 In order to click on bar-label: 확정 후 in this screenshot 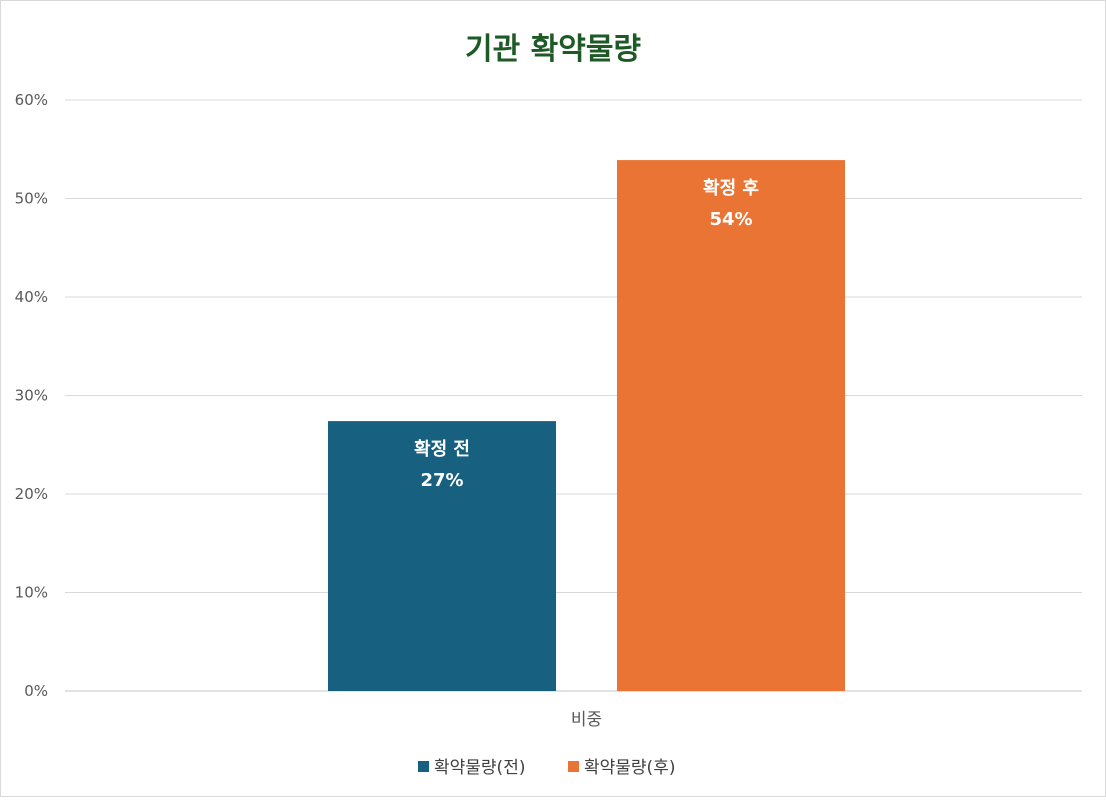, I will do `click(731, 188)`.